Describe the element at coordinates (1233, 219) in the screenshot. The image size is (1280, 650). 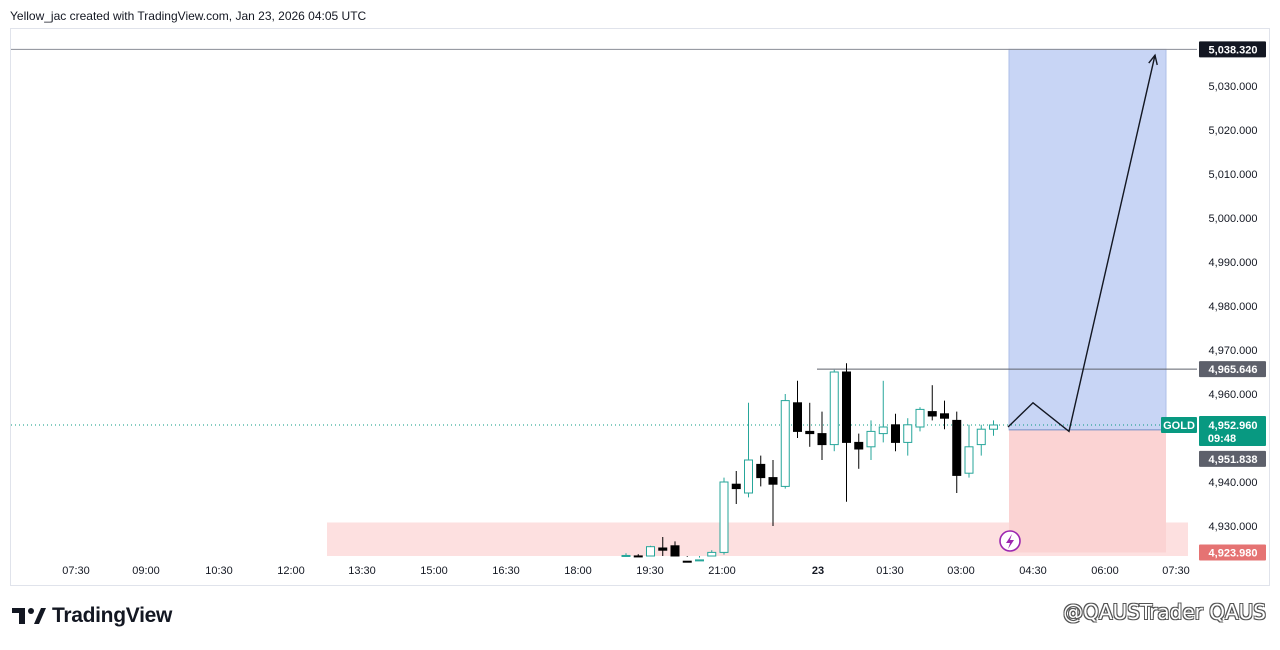
I see `price-tick-label: 5,000.000` at that location.